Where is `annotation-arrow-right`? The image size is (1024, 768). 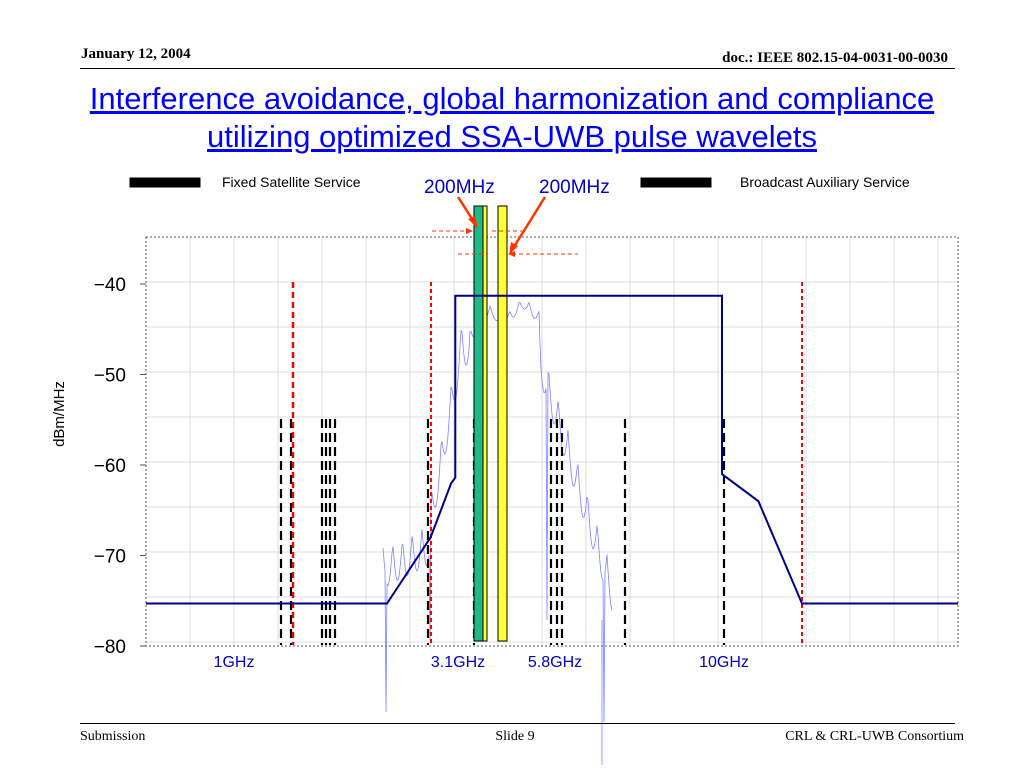
annotation-arrow-right is located at coordinates (528, 223).